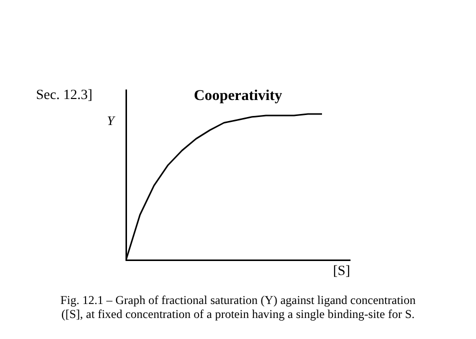 The height and width of the screenshot is (339, 476). Describe the element at coordinates (238, 307) in the screenshot. I see `caption: Fig. 12.1 – Graph of fractional saturation (Y) against ligand concentration ([S], at fixed concentration of a protein having a single binding-site for S.` at that location.